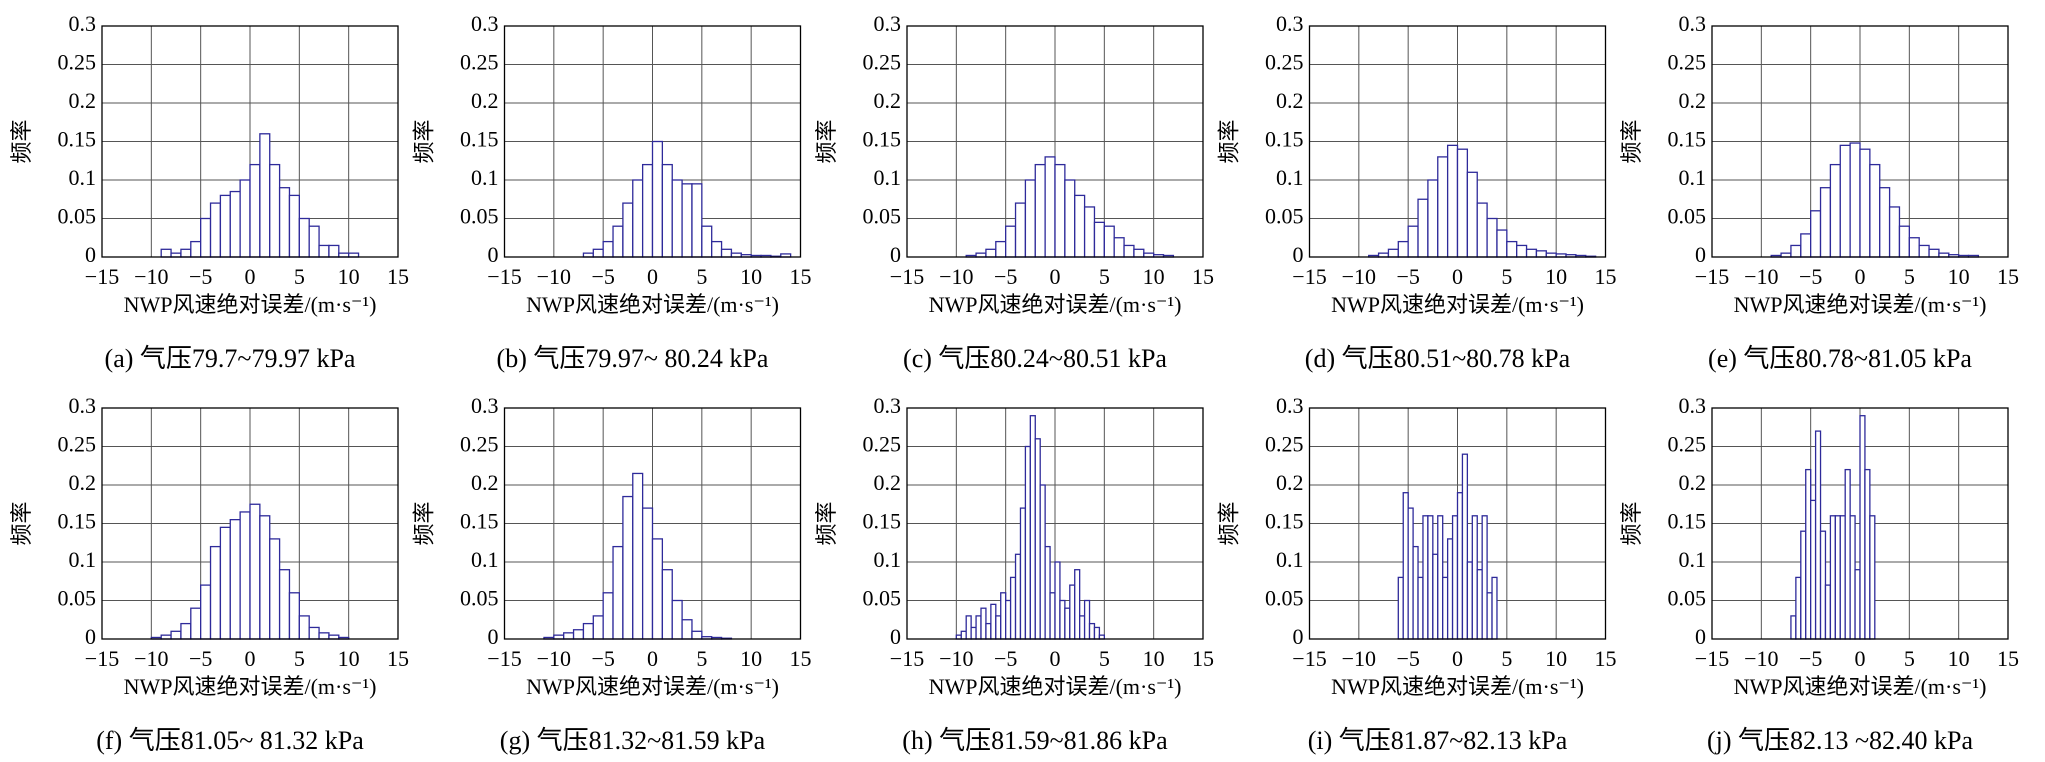 The image size is (2045, 762). Describe the element at coordinates (1687, 62) in the screenshot. I see `y-tick-label: 0.25` at that location.